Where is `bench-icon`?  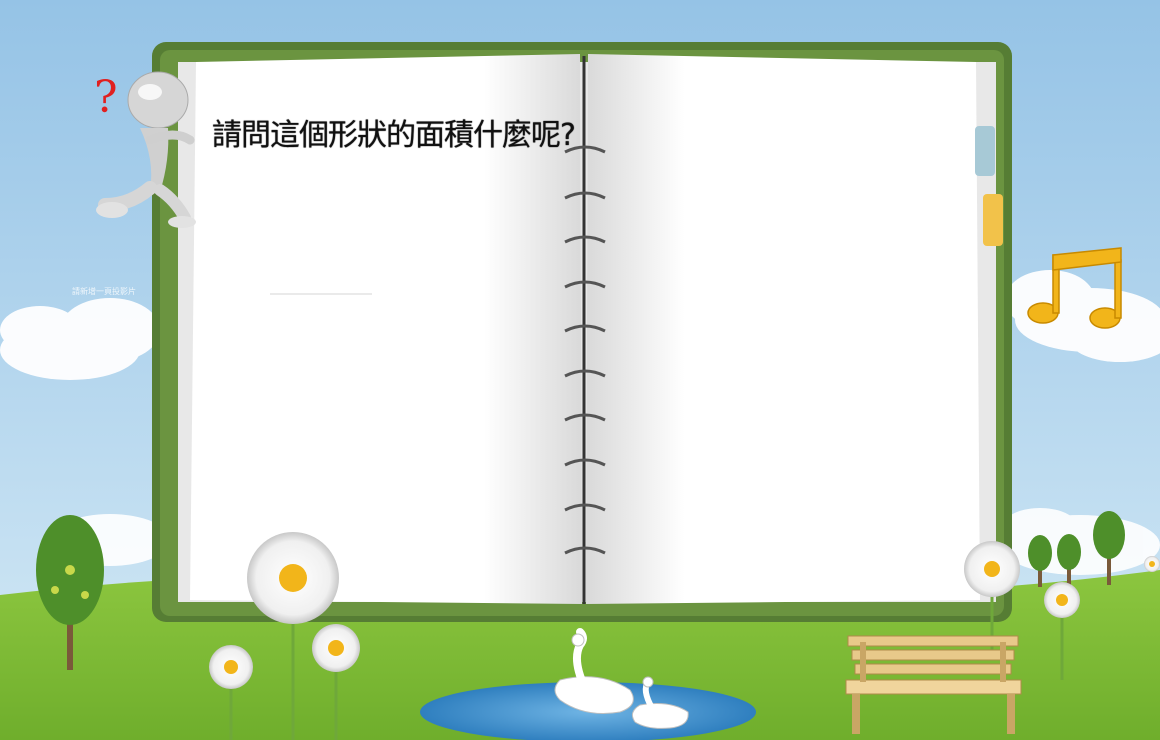
bench-icon is located at coordinates (933, 684).